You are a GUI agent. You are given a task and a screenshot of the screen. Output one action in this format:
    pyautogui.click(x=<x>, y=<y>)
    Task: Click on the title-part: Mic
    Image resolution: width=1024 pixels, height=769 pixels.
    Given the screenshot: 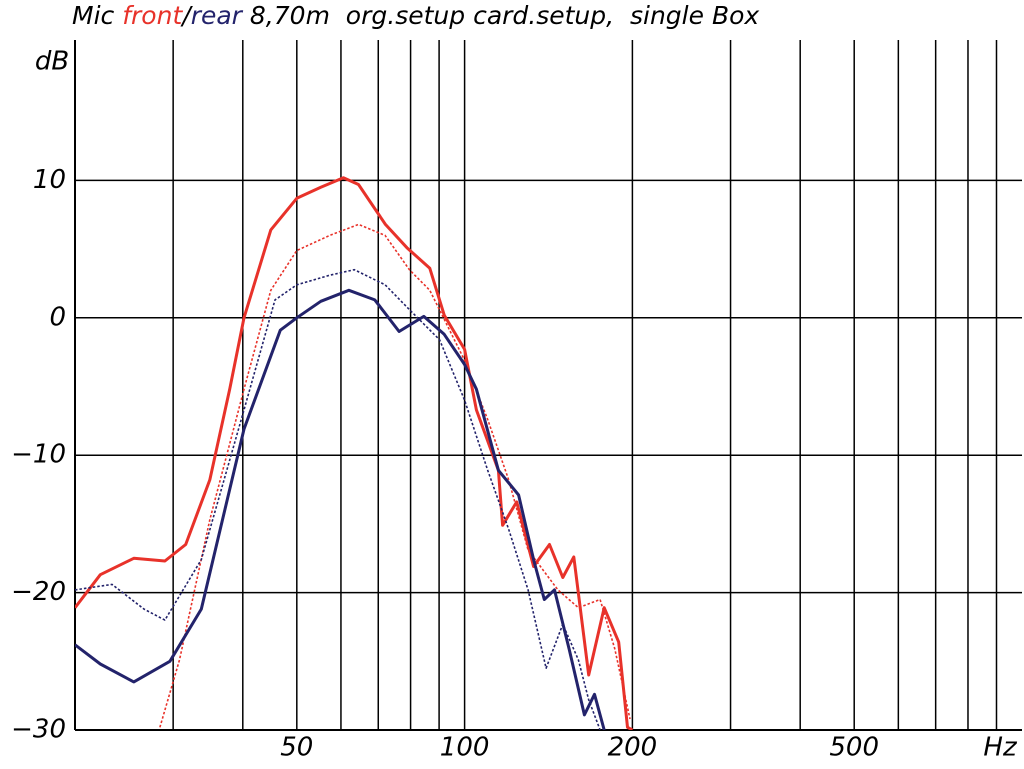 What is the action you would take?
    pyautogui.click(x=97, y=15)
    